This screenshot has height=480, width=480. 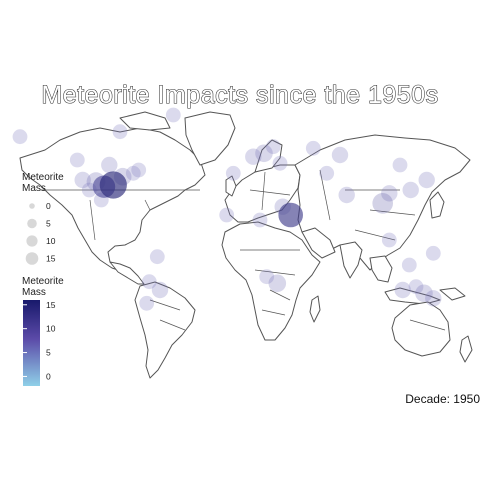 I want to click on continent-africa, so click(x=271, y=281).